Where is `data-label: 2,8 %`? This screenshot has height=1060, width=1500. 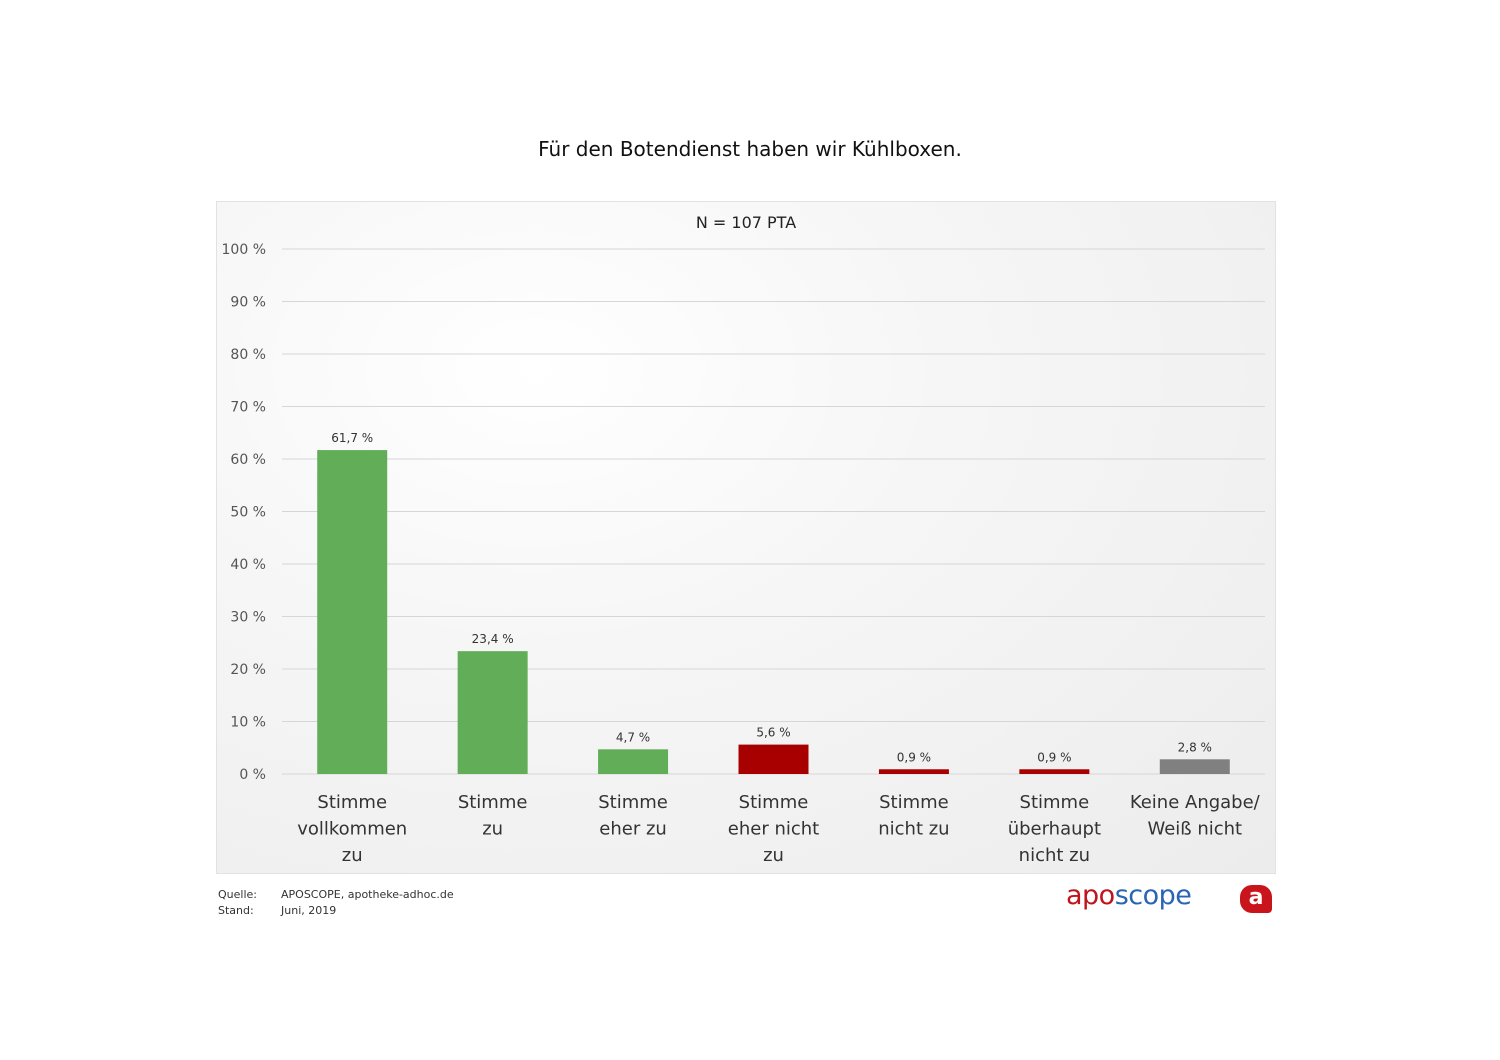 data-label: 2,8 % is located at coordinates (1195, 747).